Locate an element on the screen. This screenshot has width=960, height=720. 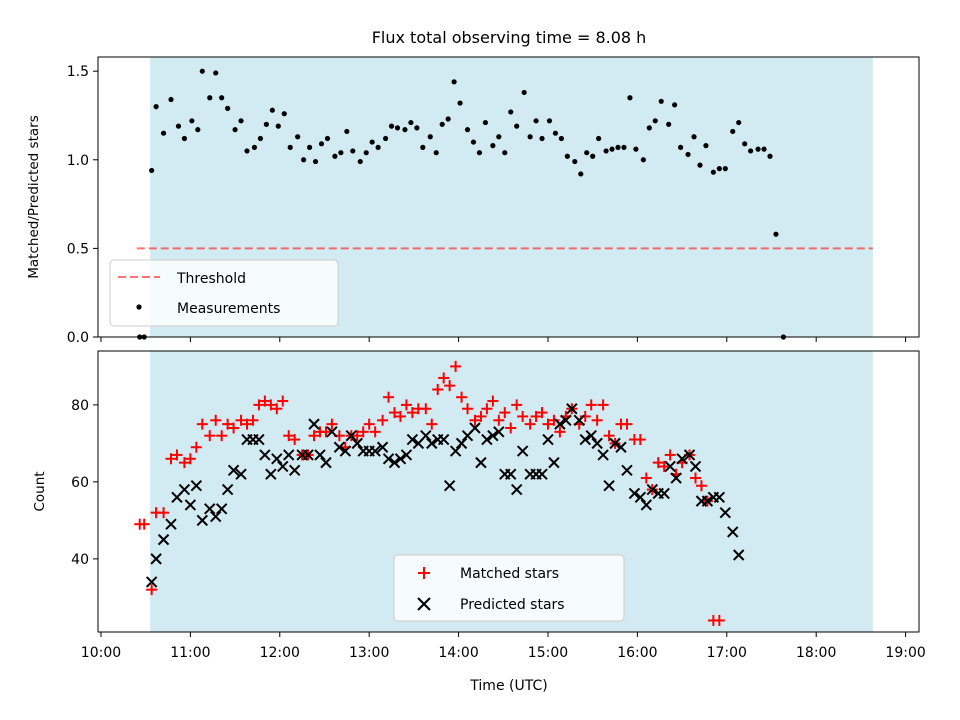
x-tick-label: 11:00 is located at coordinates (190, 653).